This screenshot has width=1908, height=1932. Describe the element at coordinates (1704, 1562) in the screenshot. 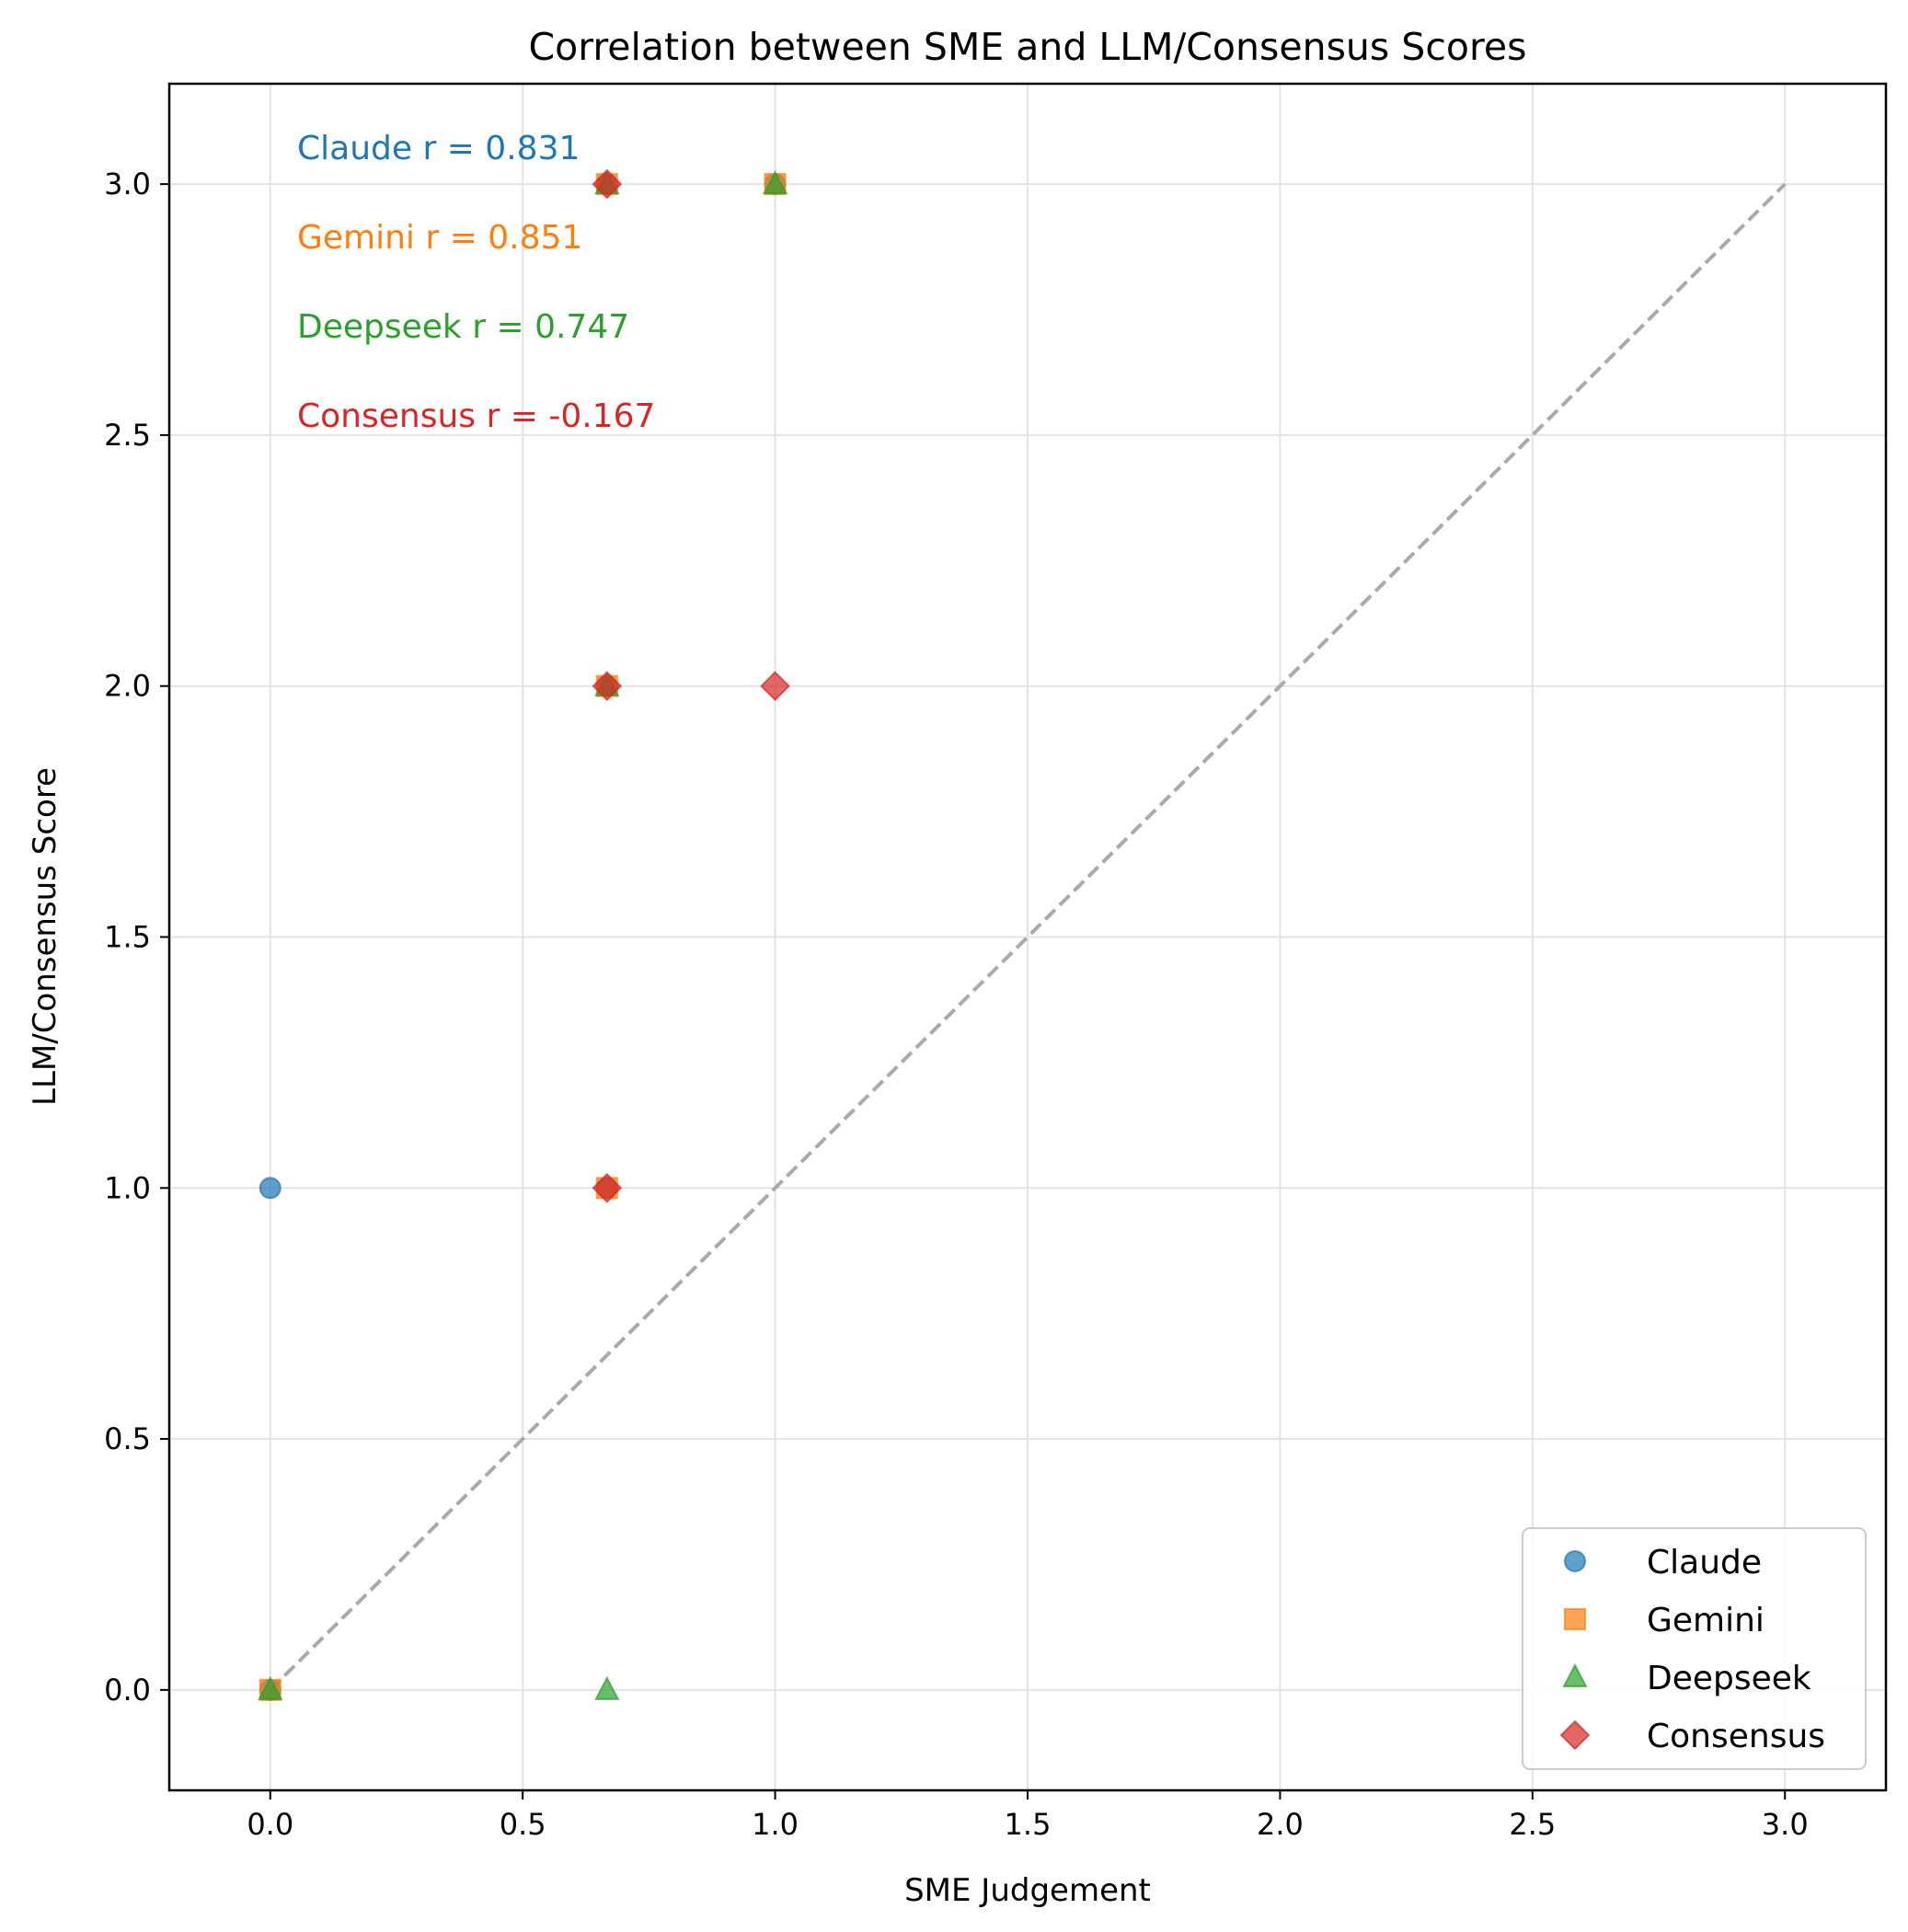

I see `legend-label-claude: Claude` at that location.